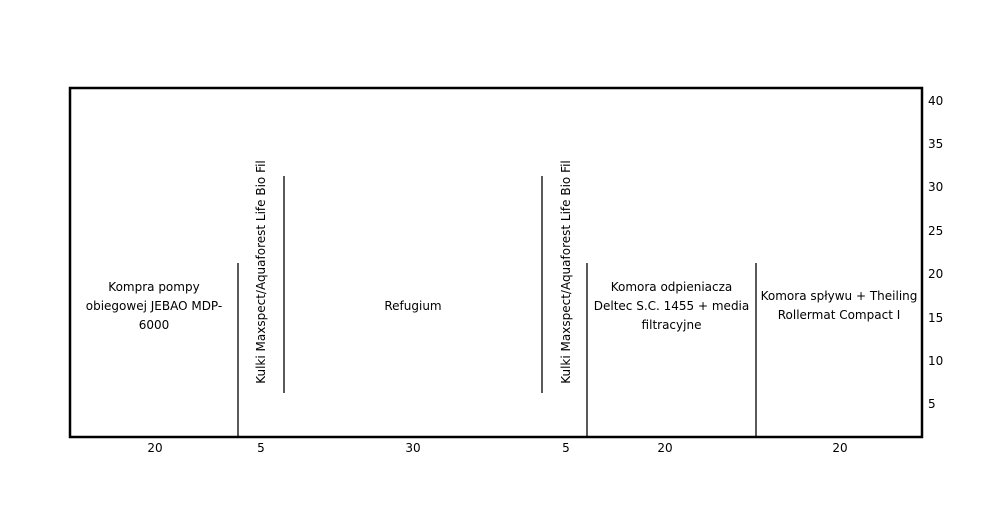 This screenshot has height=531, width=1000. What do you see at coordinates (936, 361) in the screenshot?
I see `height-label: 10` at bounding box center [936, 361].